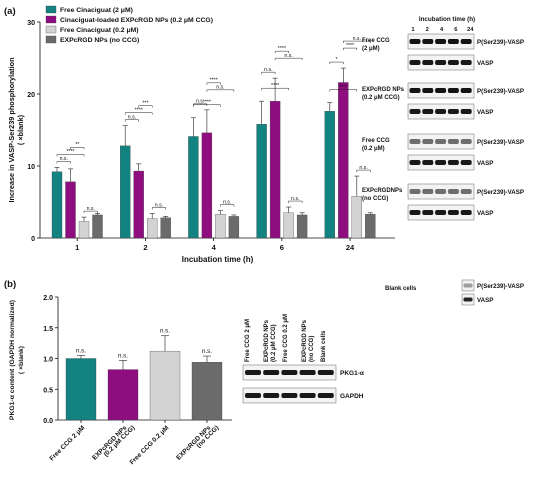 This screenshot has width=550, height=496. Describe the element at coordinates (282, 247) in the screenshot. I see `x-tick-label: 6` at that location.